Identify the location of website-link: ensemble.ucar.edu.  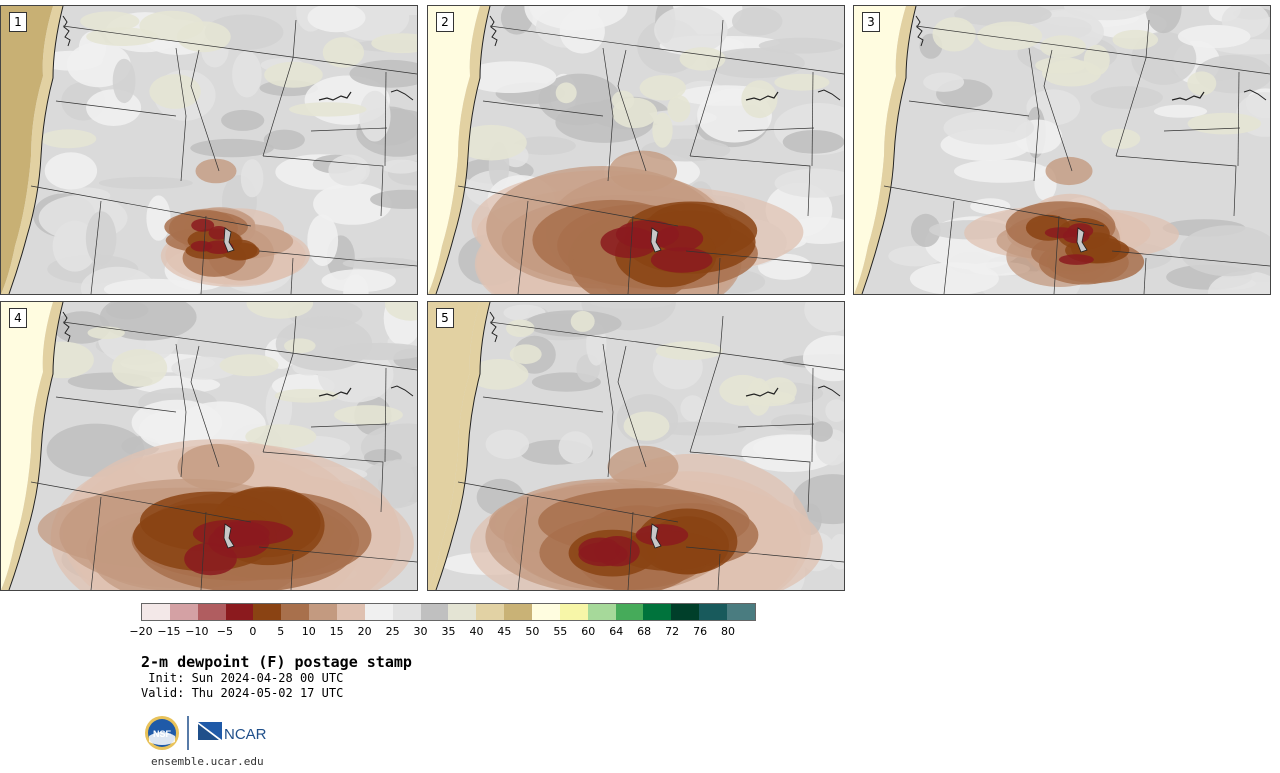
(207, 761).